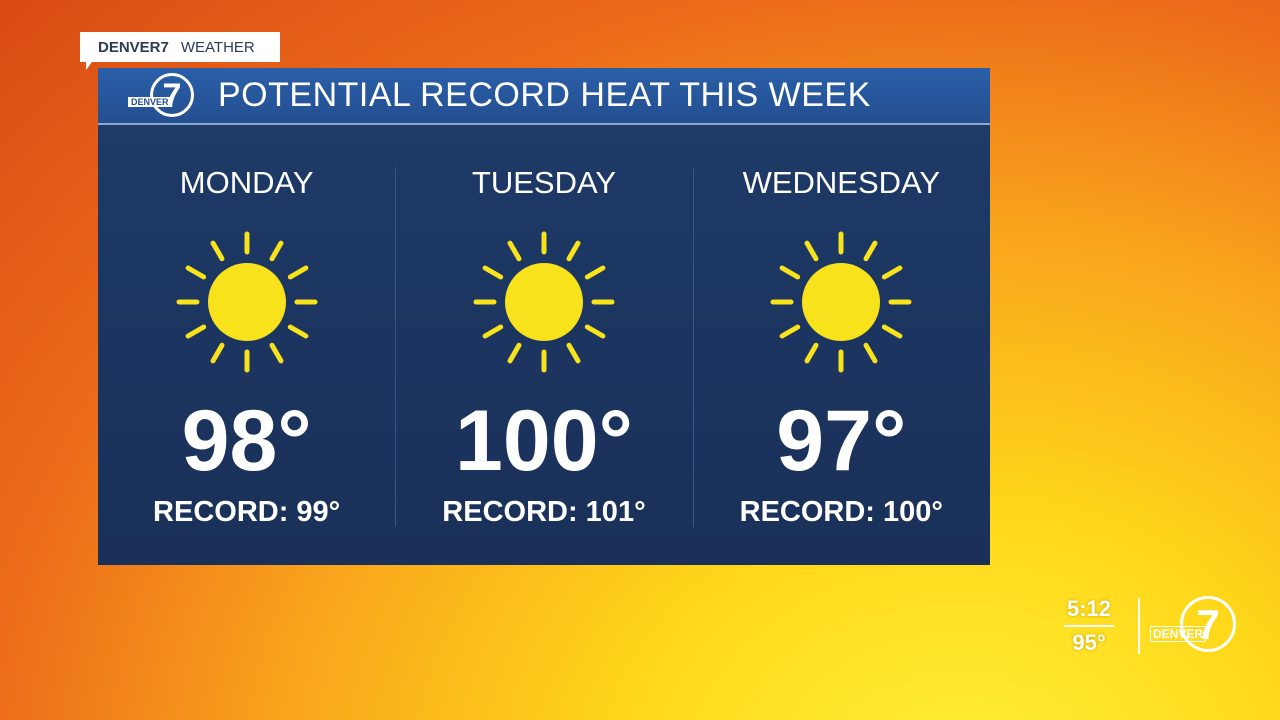 The height and width of the screenshot is (720, 1280). I want to click on day-column: MONDAY 98° RECORD: 99°, so click(246, 344).